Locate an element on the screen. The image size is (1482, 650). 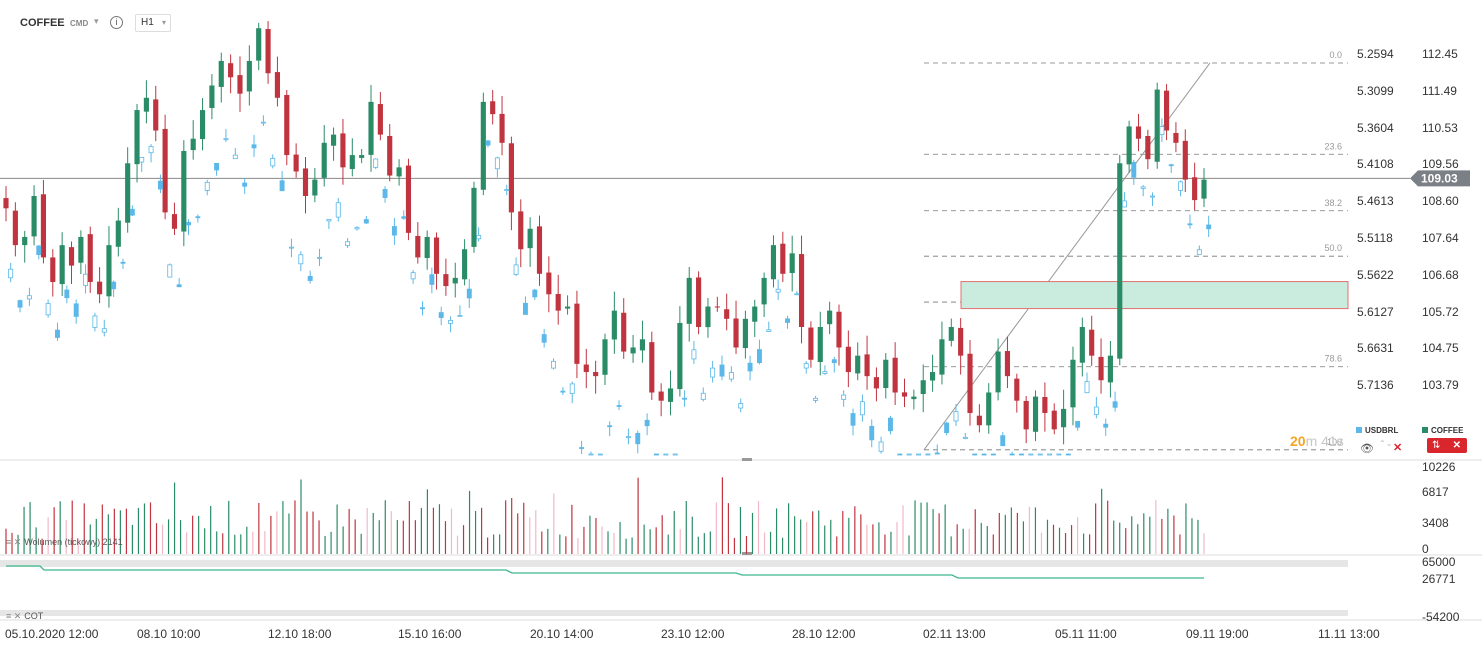
legend-usdbrl: USDBRL is located at coordinates (1377, 430).